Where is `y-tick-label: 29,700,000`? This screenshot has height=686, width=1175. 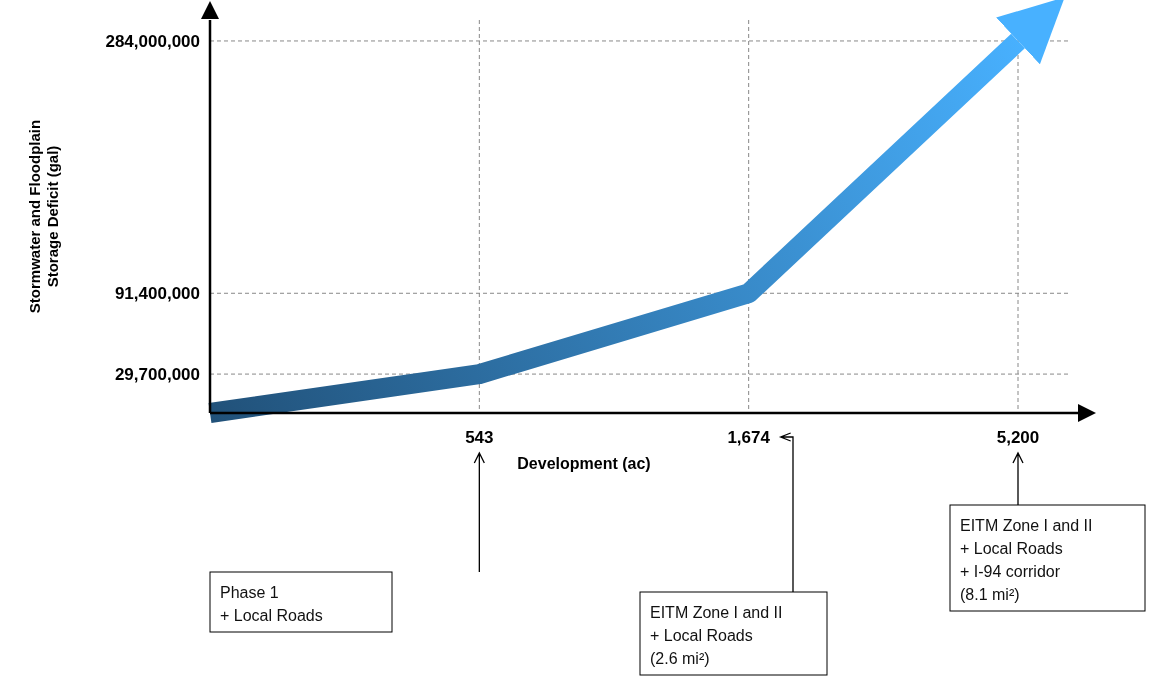
y-tick-label: 29,700,000 is located at coordinates (157, 375).